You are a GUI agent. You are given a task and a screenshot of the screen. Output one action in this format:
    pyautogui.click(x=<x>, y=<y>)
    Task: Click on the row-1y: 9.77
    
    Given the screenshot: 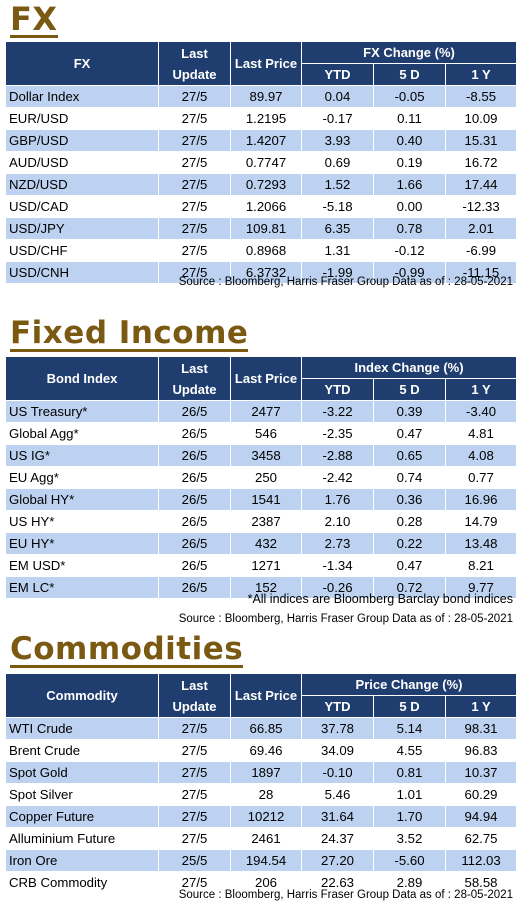 What is the action you would take?
    pyautogui.click(x=481, y=587)
    